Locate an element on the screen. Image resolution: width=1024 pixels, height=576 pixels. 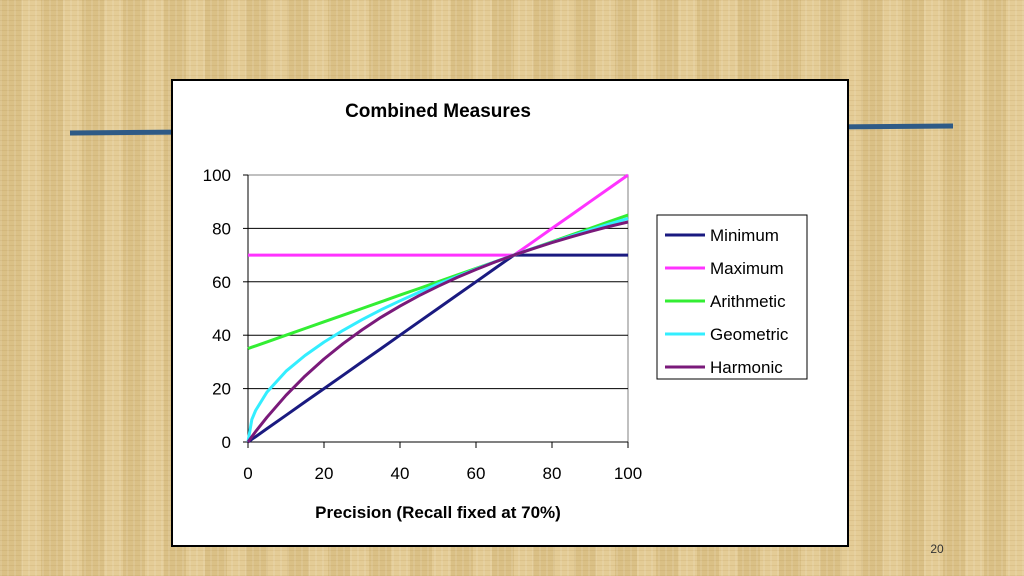
legend-label-harmonic: Harmonic is located at coordinates (746, 367).